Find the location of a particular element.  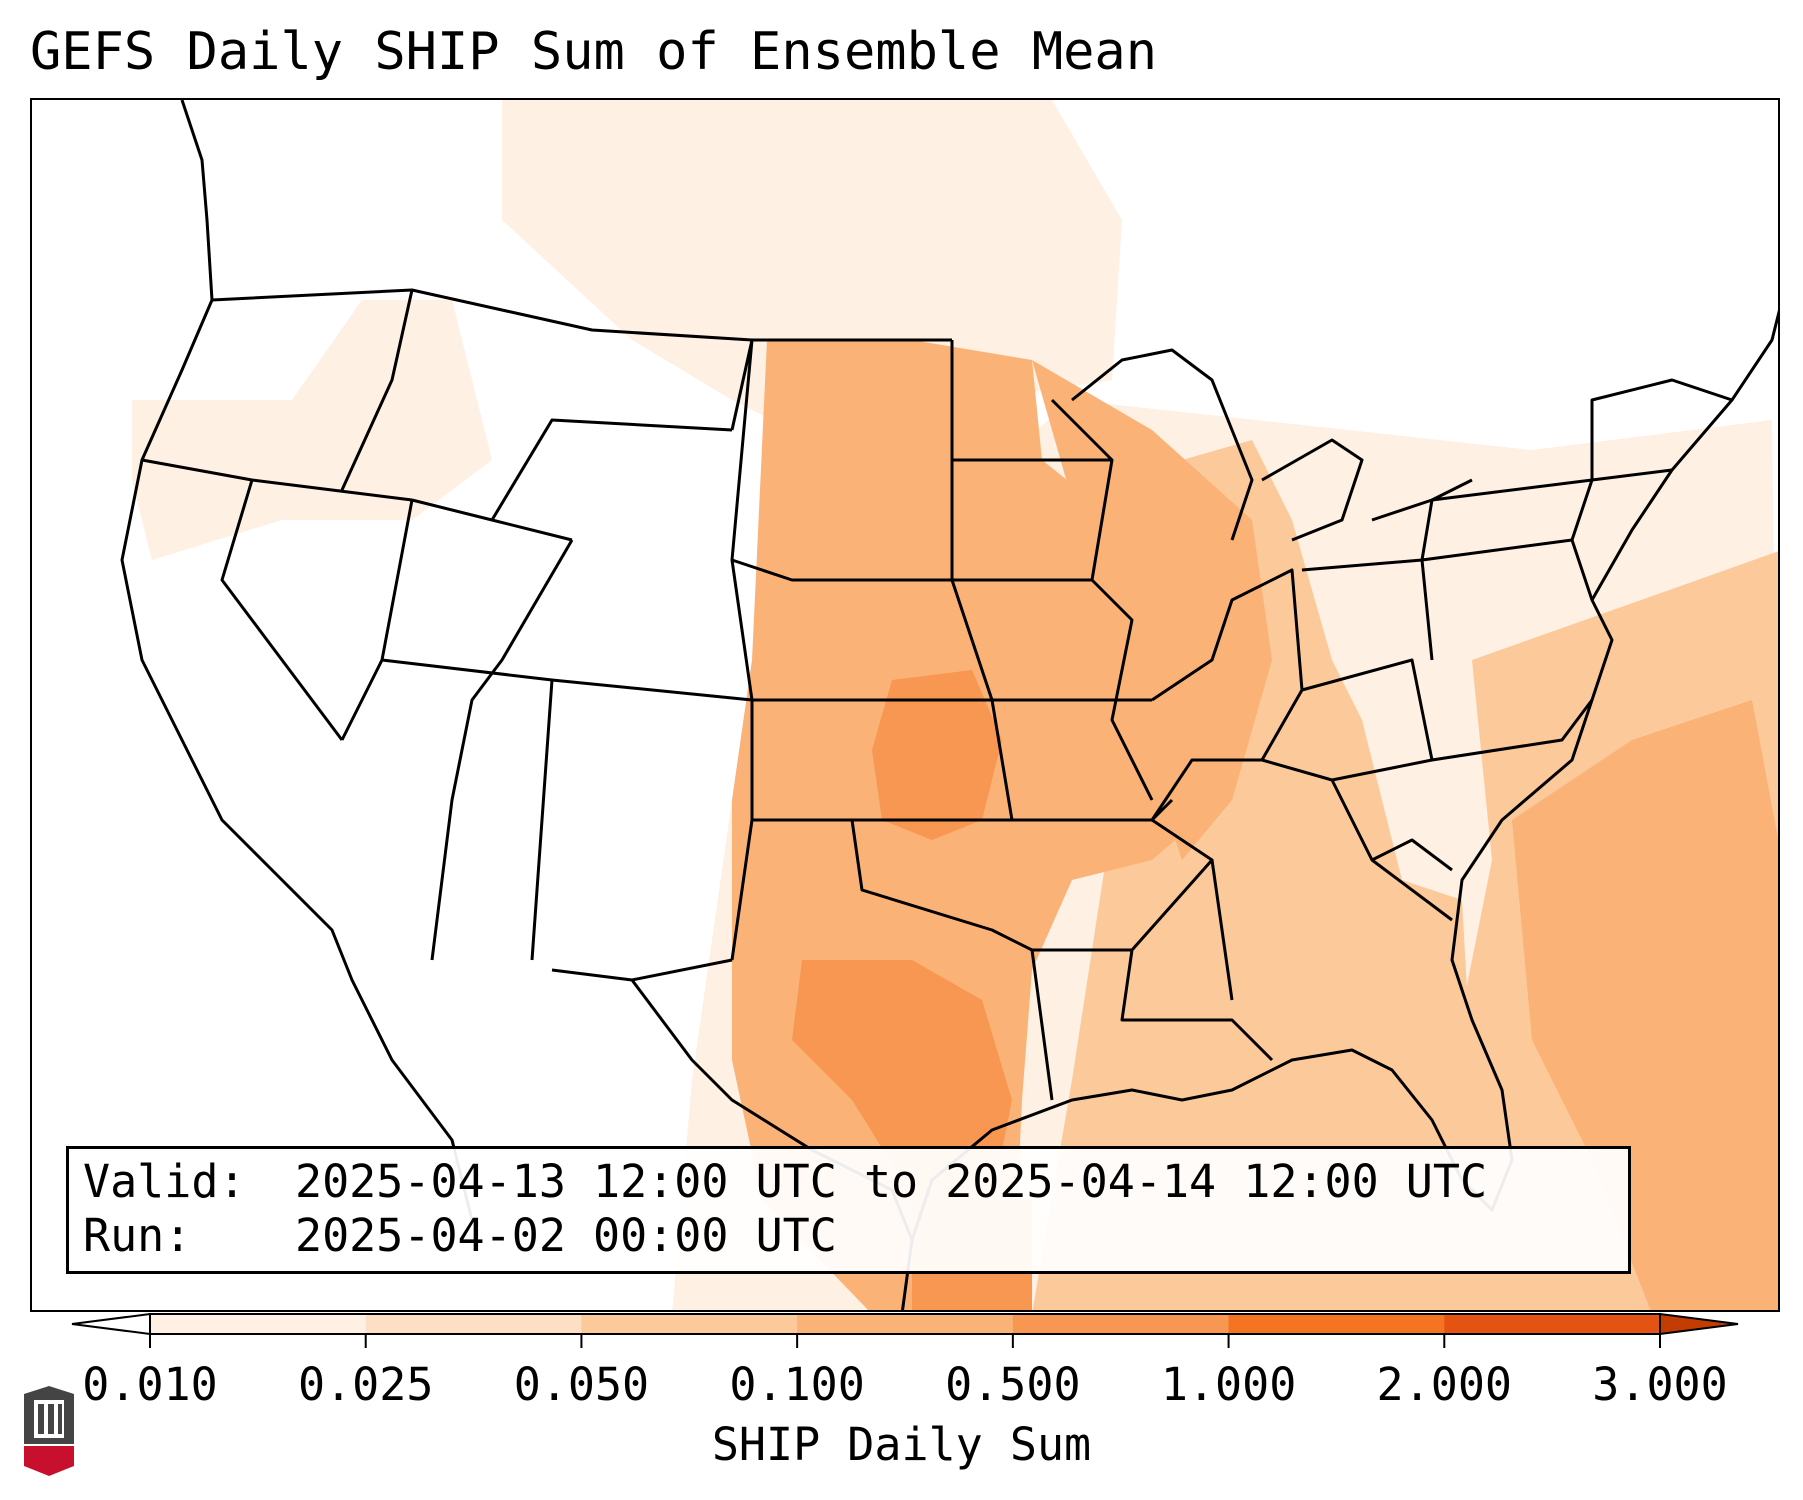

colorbar-tick-label: 0.025 is located at coordinates (365, 1384).